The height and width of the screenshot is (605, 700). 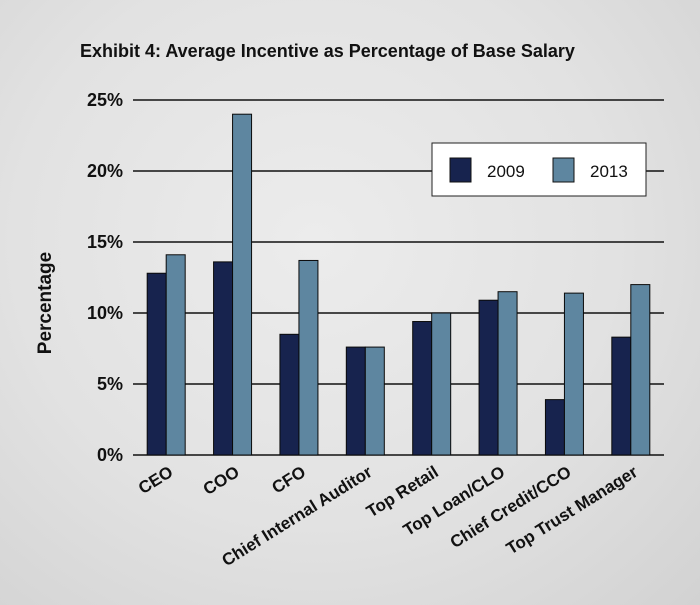 I want to click on bar-2009-top-retail, so click(x=422, y=388).